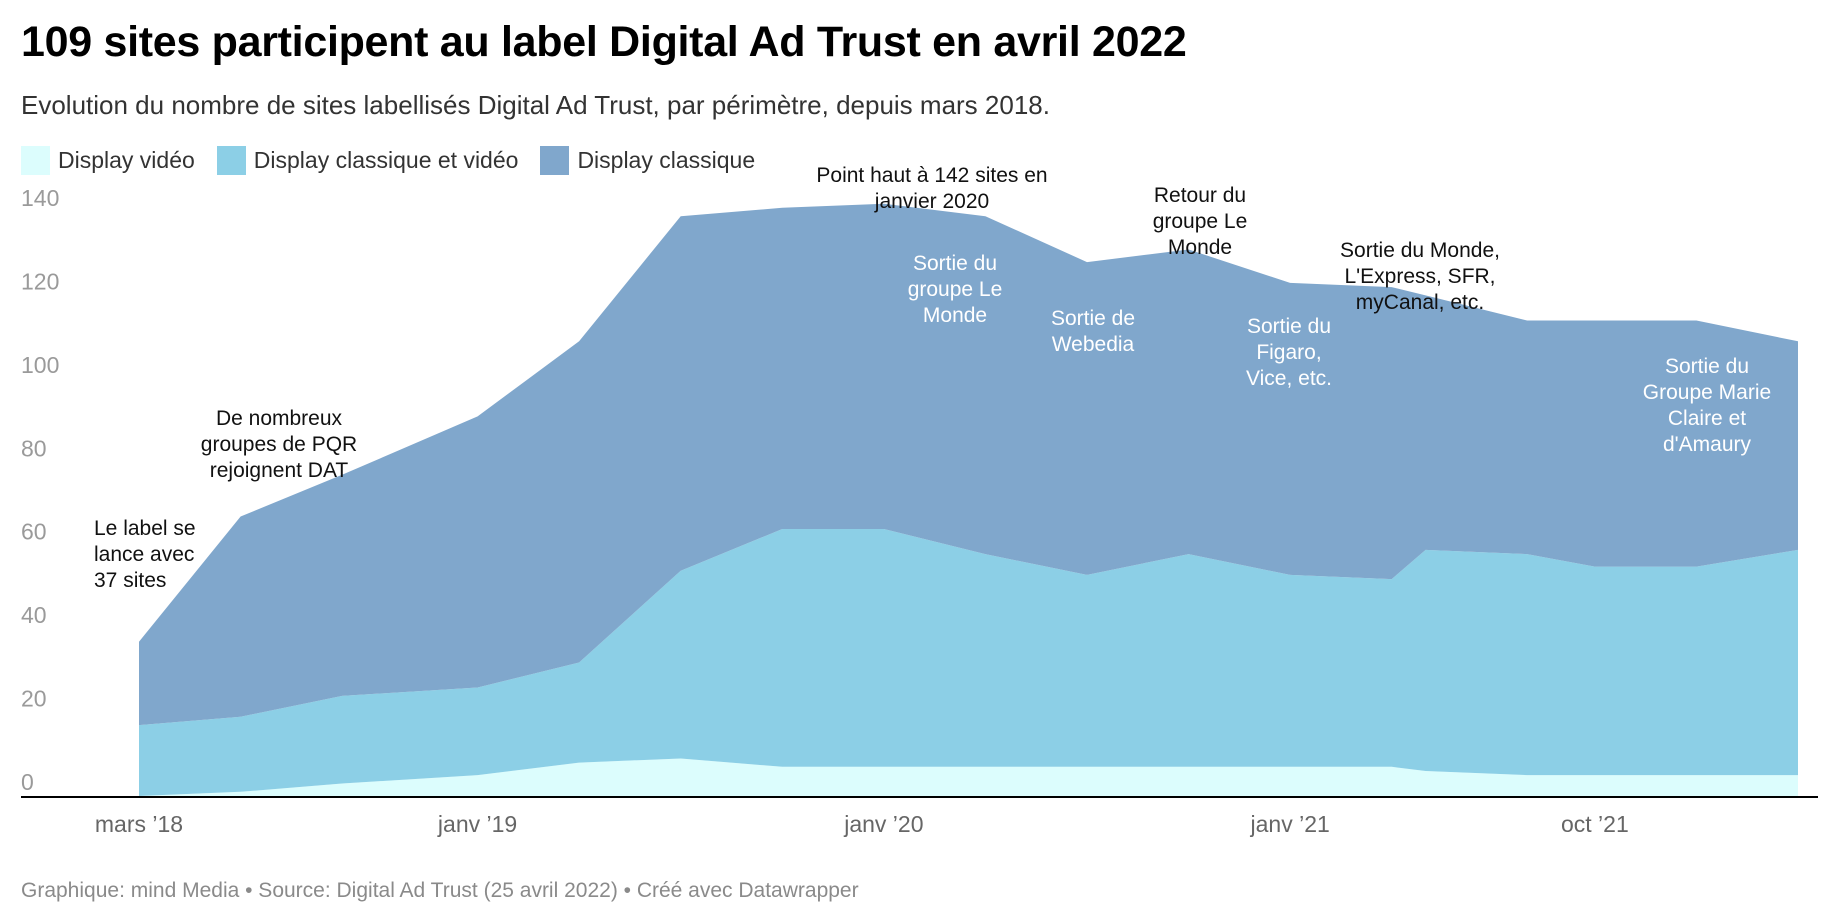 This screenshot has width=1830, height=920. I want to click on x-tick-label: oct ’21, so click(1595, 824).